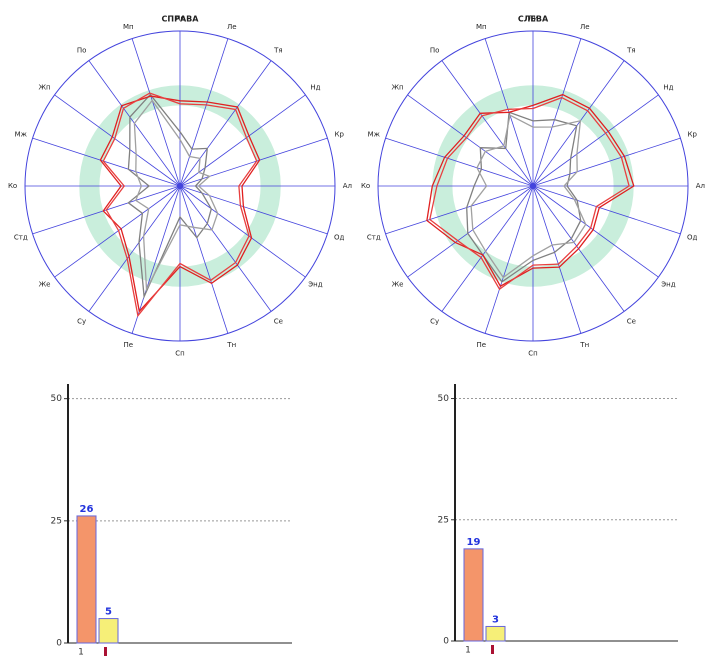  I want to click on value-label: 26, so click(87, 509).